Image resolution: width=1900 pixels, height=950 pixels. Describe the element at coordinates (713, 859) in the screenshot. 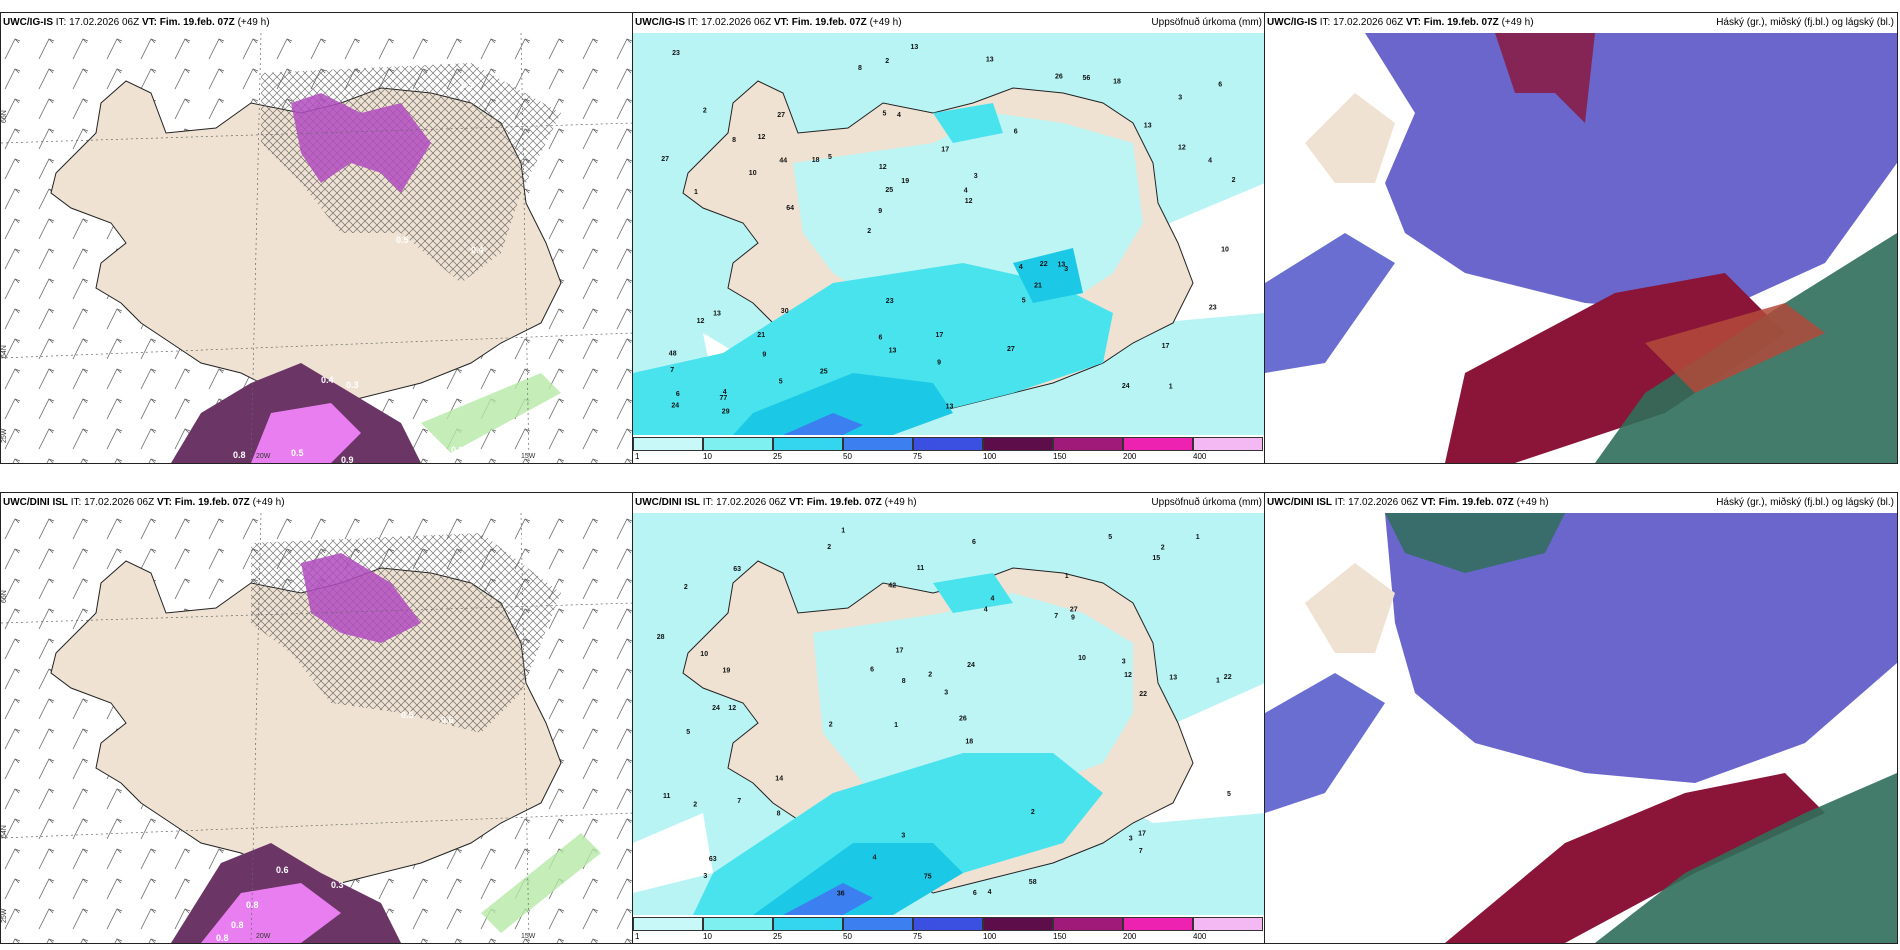

I see `precip-value: 63` at that location.